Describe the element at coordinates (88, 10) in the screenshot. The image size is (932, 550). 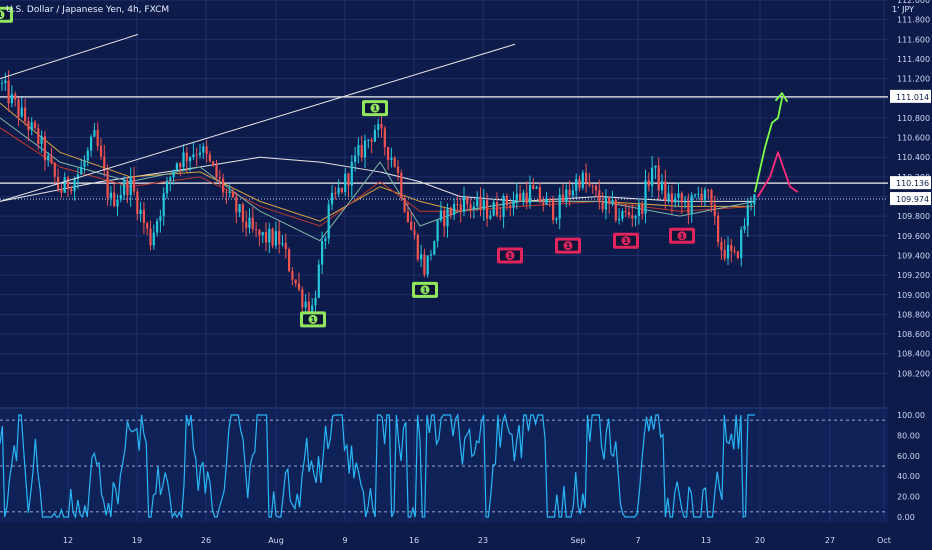
I see `chart-title: U.S. Dollar / Japanese Yen, 4h, FXCM` at that location.